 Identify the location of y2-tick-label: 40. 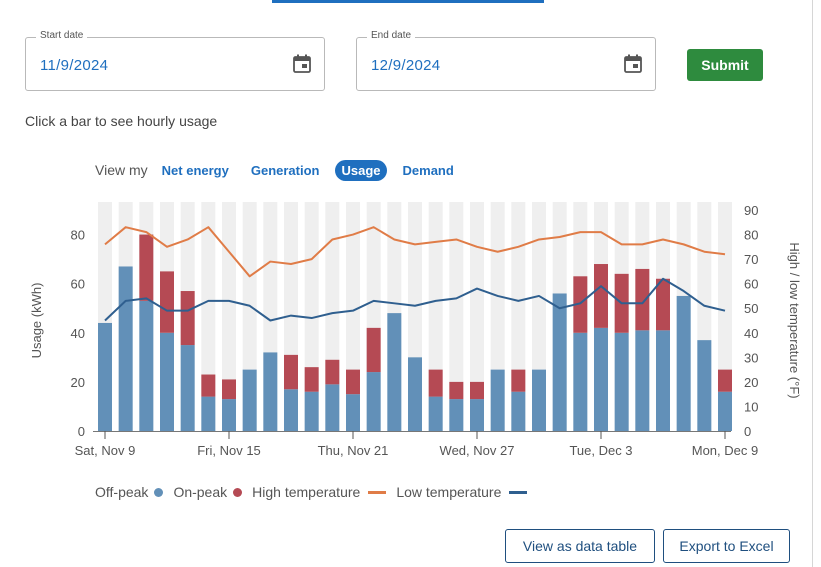
(751, 333).